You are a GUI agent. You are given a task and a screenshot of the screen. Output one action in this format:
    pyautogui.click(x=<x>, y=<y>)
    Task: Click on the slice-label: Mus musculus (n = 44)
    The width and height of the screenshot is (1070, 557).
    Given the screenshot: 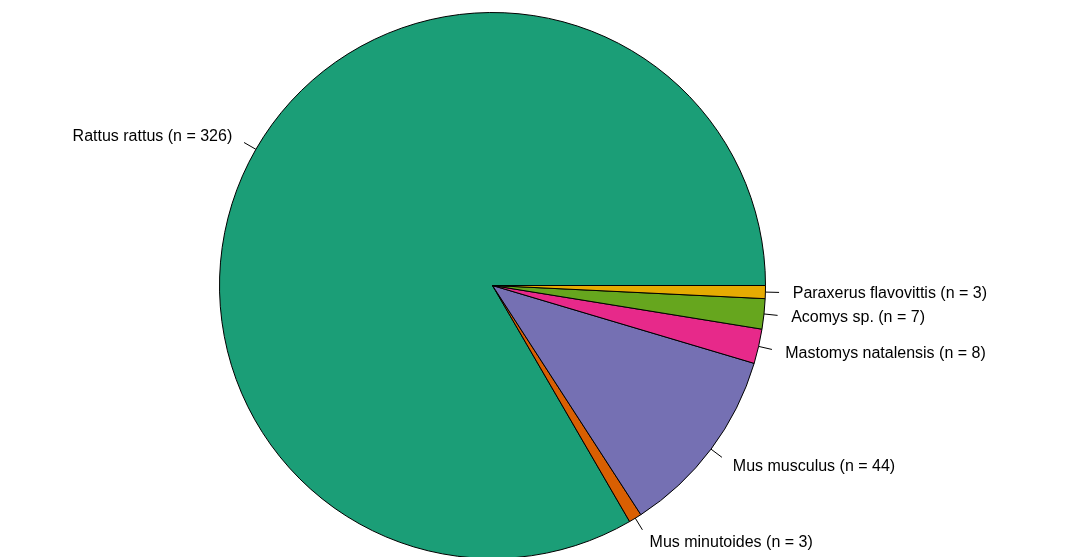 What is the action you would take?
    pyautogui.click(x=814, y=466)
    